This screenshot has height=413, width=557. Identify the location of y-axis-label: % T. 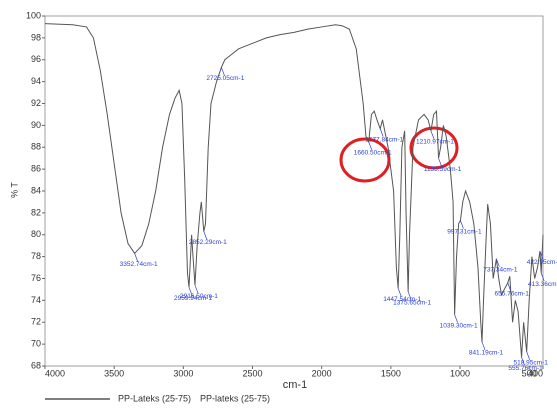
(14, 190).